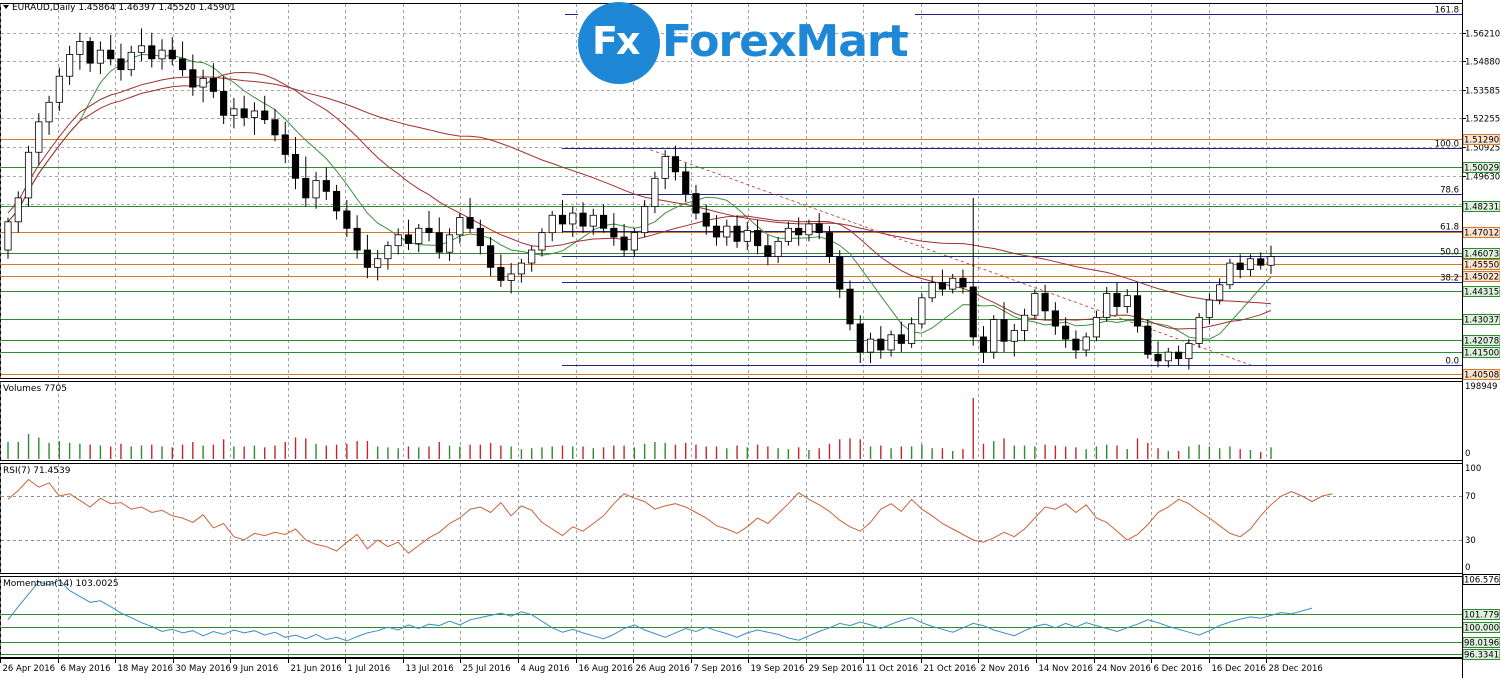  What do you see at coordinates (1482, 178) in the screenshot?
I see `price-axis-label: 1.49630` at bounding box center [1482, 178].